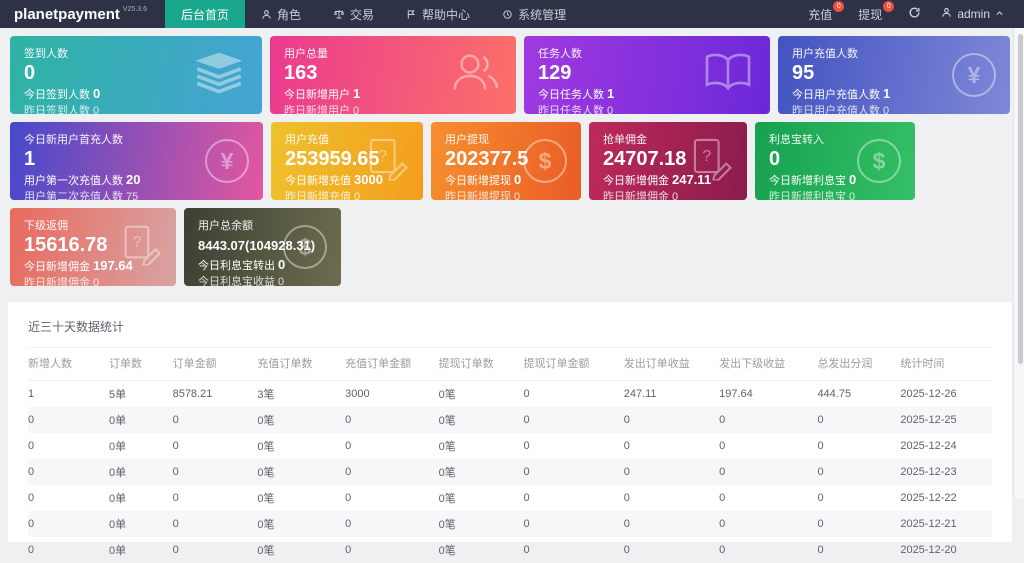  What do you see at coordinates (353, 14) in the screenshot?
I see `menu-item-trade: 交易` at bounding box center [353, 14].